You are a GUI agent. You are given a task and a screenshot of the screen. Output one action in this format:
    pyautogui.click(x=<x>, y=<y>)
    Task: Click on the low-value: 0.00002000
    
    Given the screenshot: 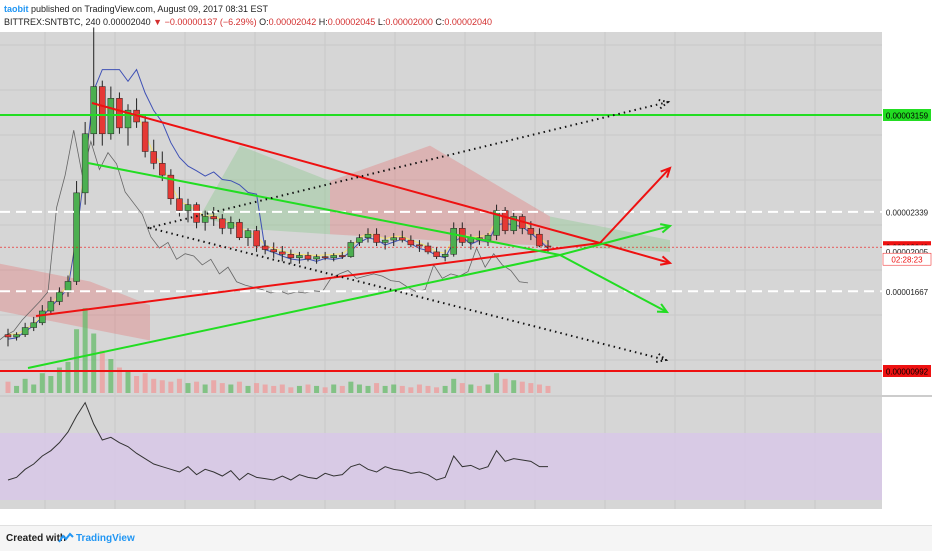 What is the action you would take?
    pyautogui.click(x=409, y=22)
    